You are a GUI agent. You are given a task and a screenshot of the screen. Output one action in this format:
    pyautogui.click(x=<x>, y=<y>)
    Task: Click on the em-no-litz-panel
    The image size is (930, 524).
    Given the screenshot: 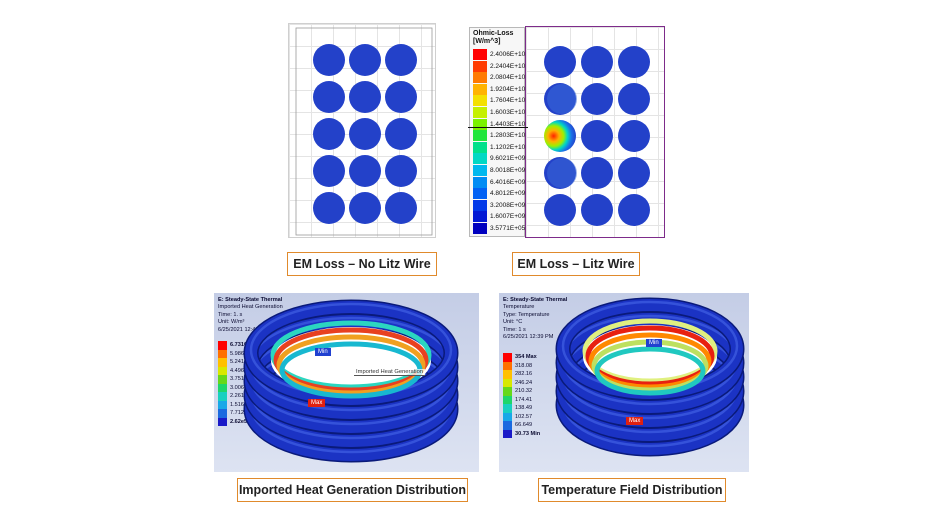 What is the action you would take?
    pyautogui.click(x=362, y=130)
    